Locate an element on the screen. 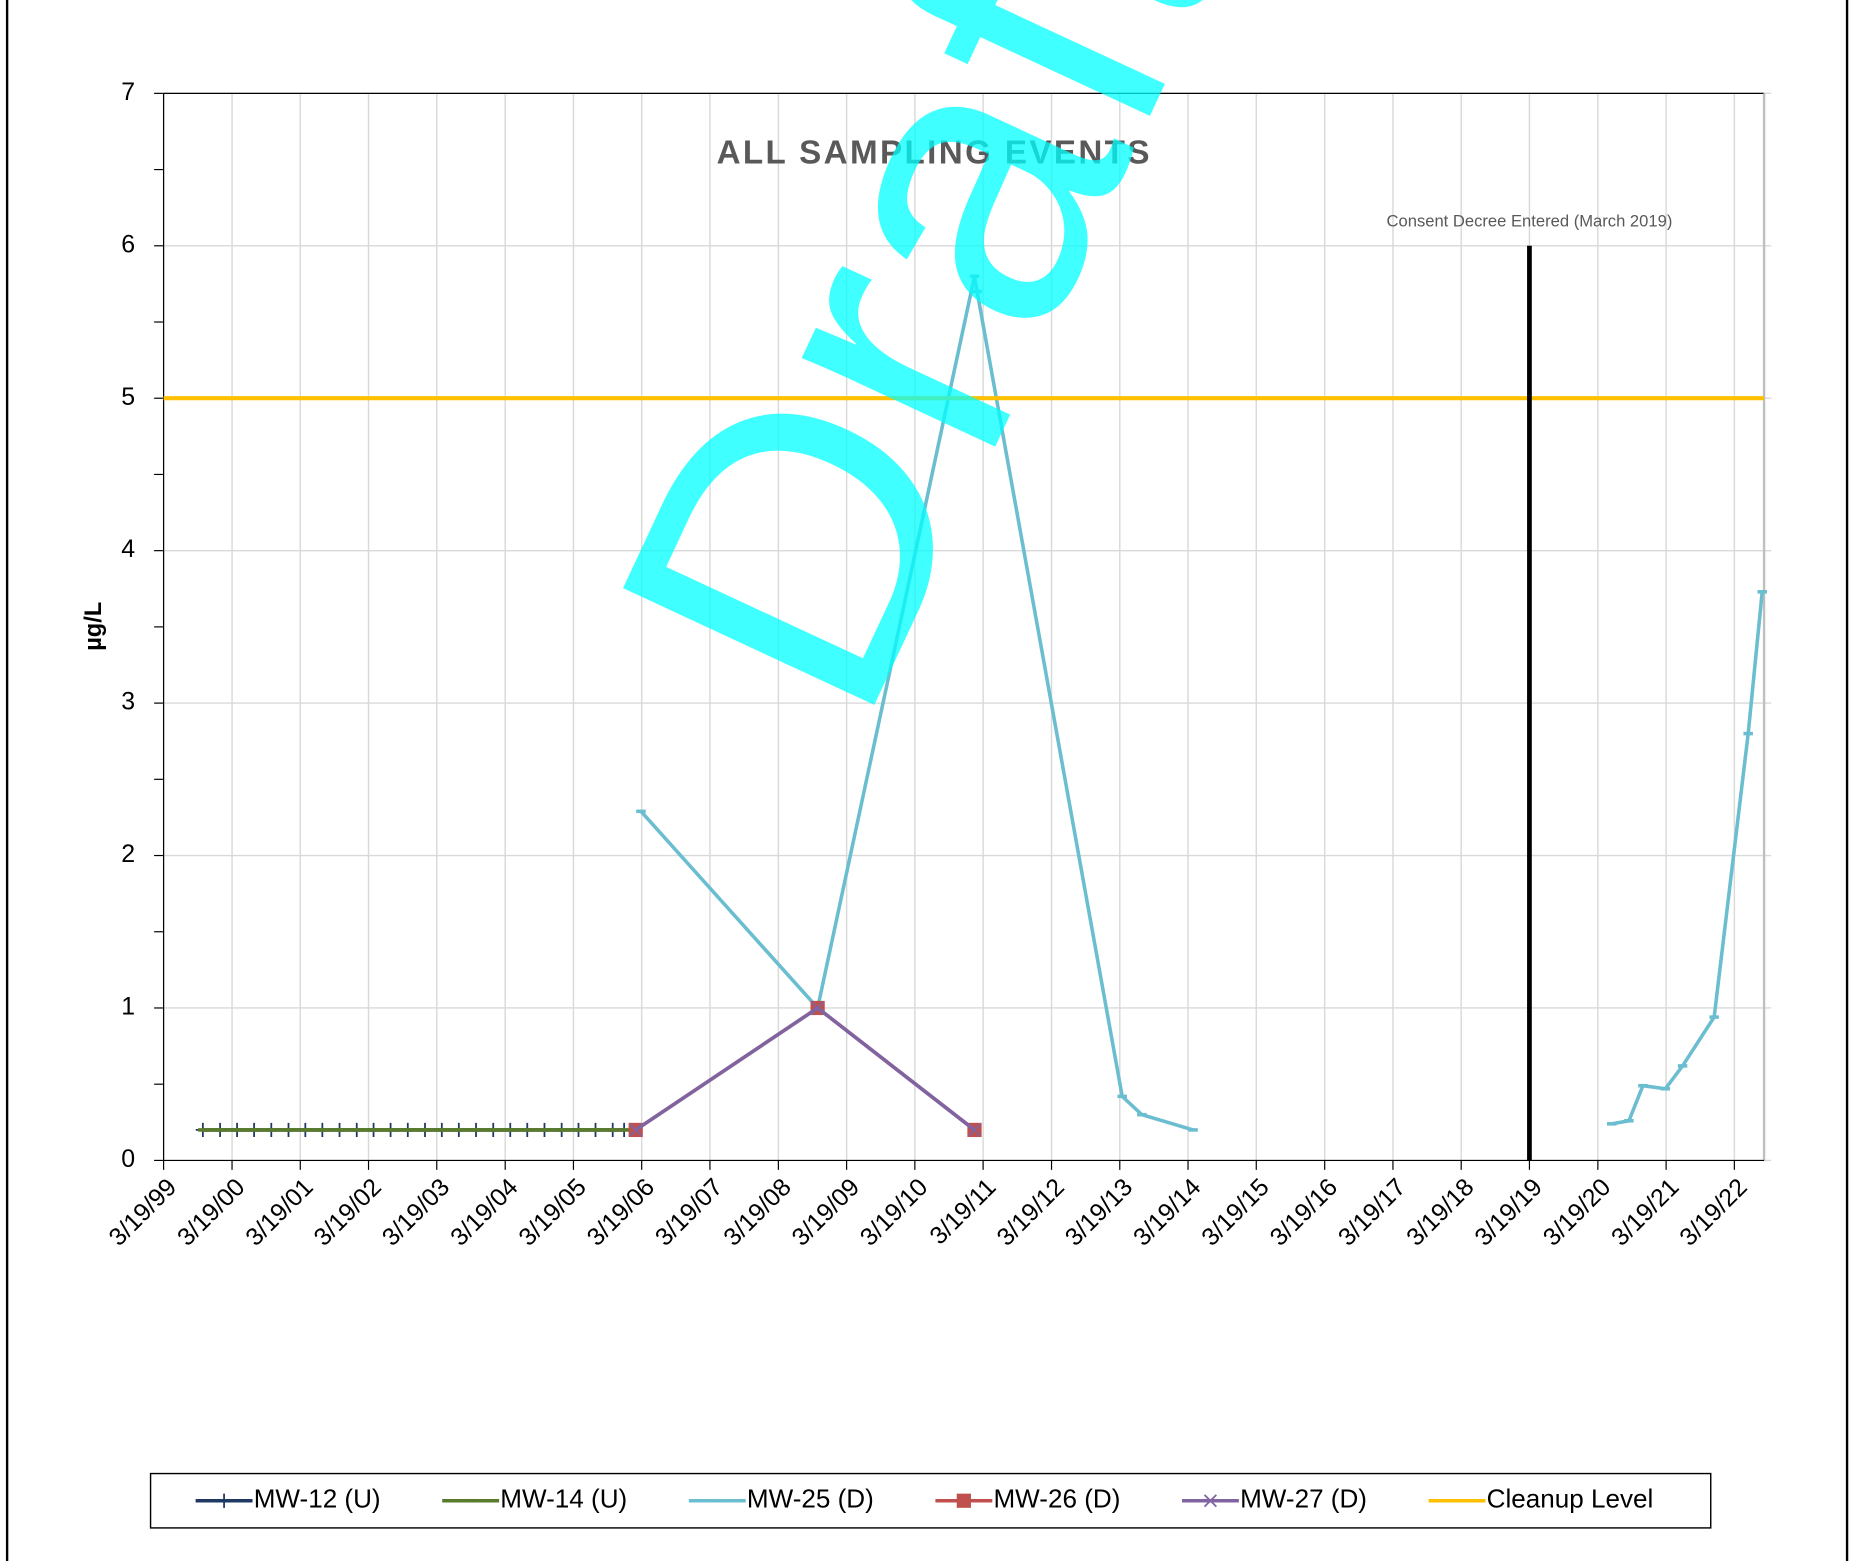 Image resolution: width=1853 pixels, height=1561 pixels. y-tick-label: 2 is located at coordinates (128, 854).